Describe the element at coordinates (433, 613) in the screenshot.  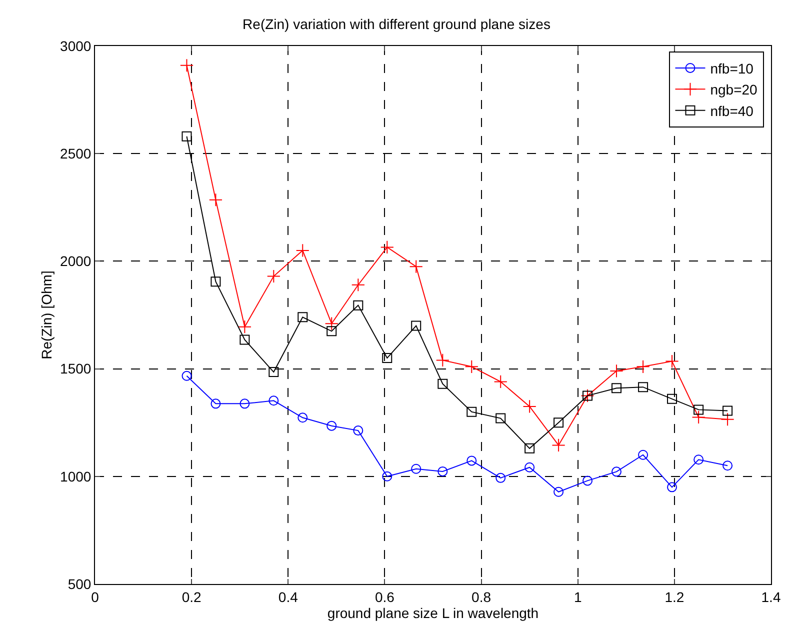
I see `x-axis-title: ground plane size L in wavelength` at that location.